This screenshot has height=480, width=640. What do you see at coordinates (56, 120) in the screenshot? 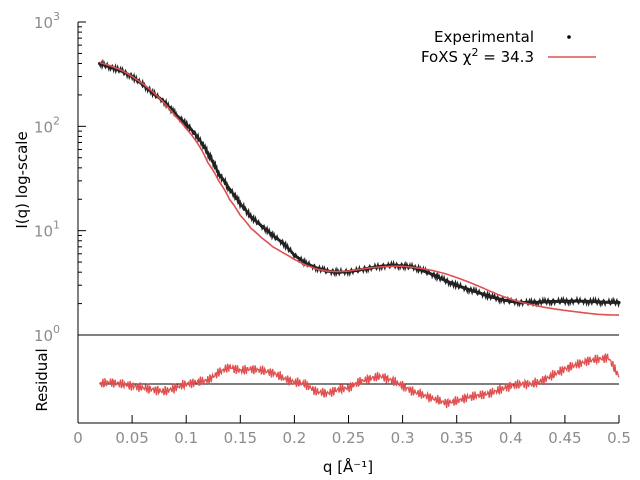
I see `y-tick-exponent: 2` at bounding box center [56, 120].